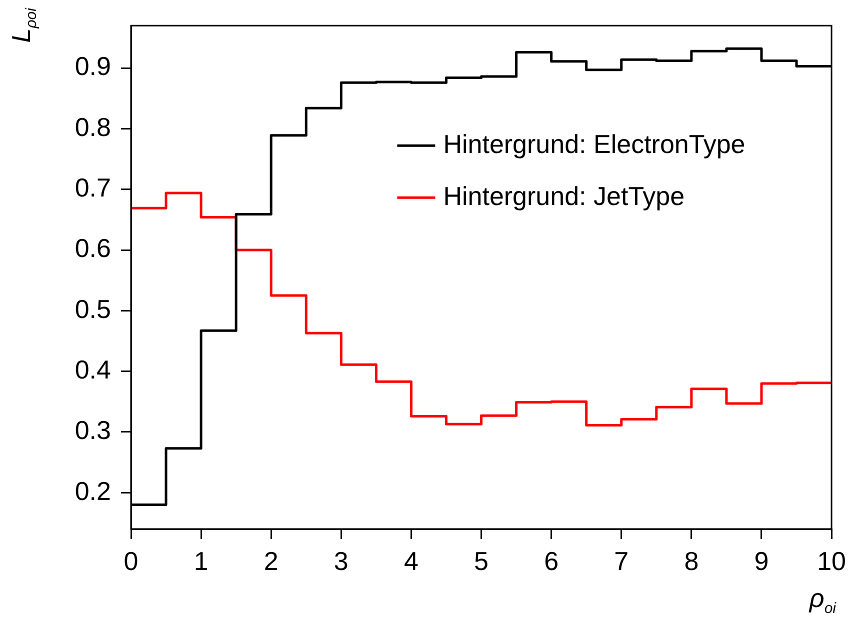  What do you see at coordinates (621, 561) in the screenshot?
I see `x-tick-label: 7` at bounding box center [621, 561].